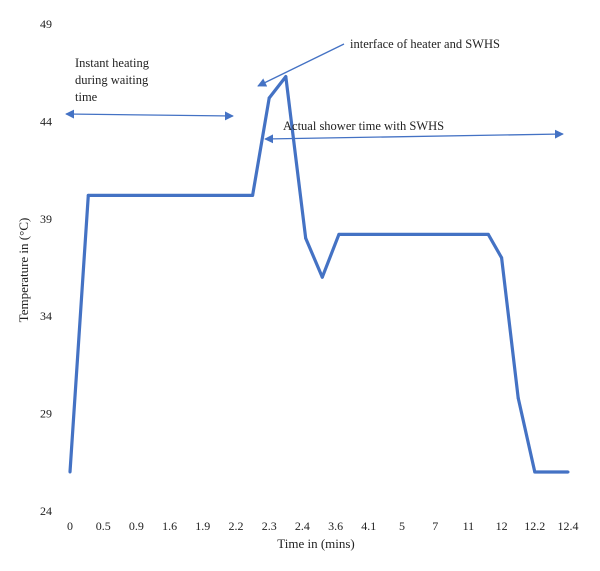 The height and width of the screenshot is (571, 600). I want to click on y-axis-title: Temperature in (°C), so click(23, 270).